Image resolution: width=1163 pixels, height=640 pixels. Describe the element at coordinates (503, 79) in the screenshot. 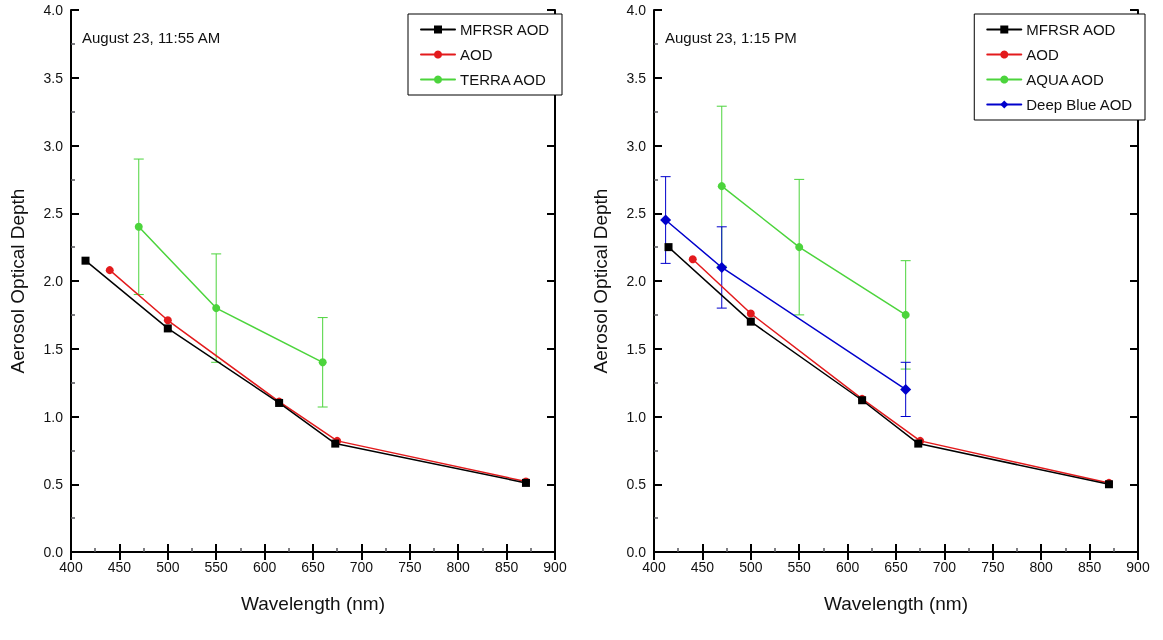

I see `legend-label: TERRA AOD` at that location.